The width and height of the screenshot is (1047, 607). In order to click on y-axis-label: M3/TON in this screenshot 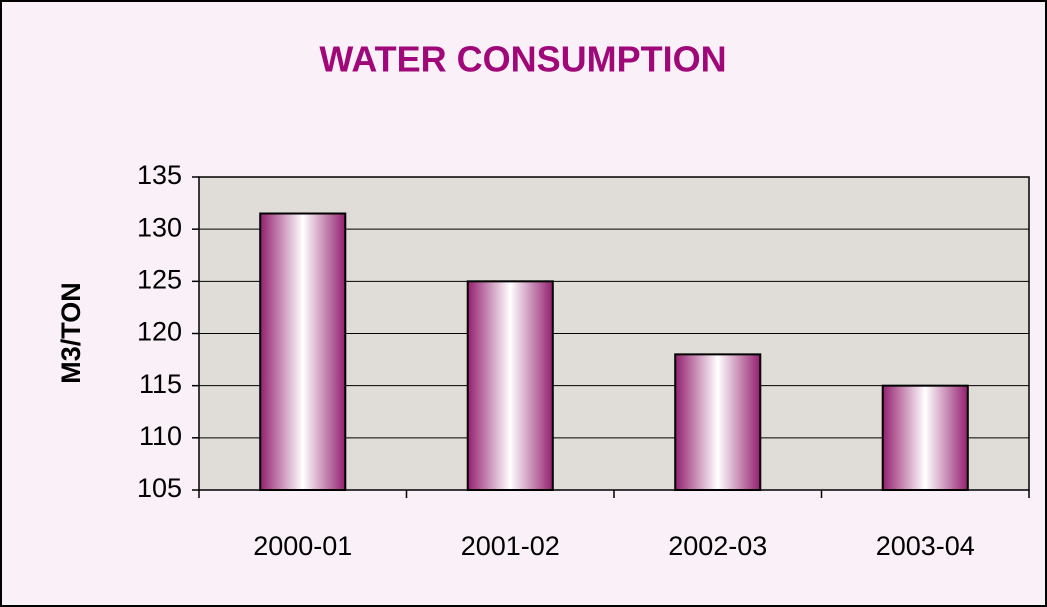, I will do `click(71, 333)`.